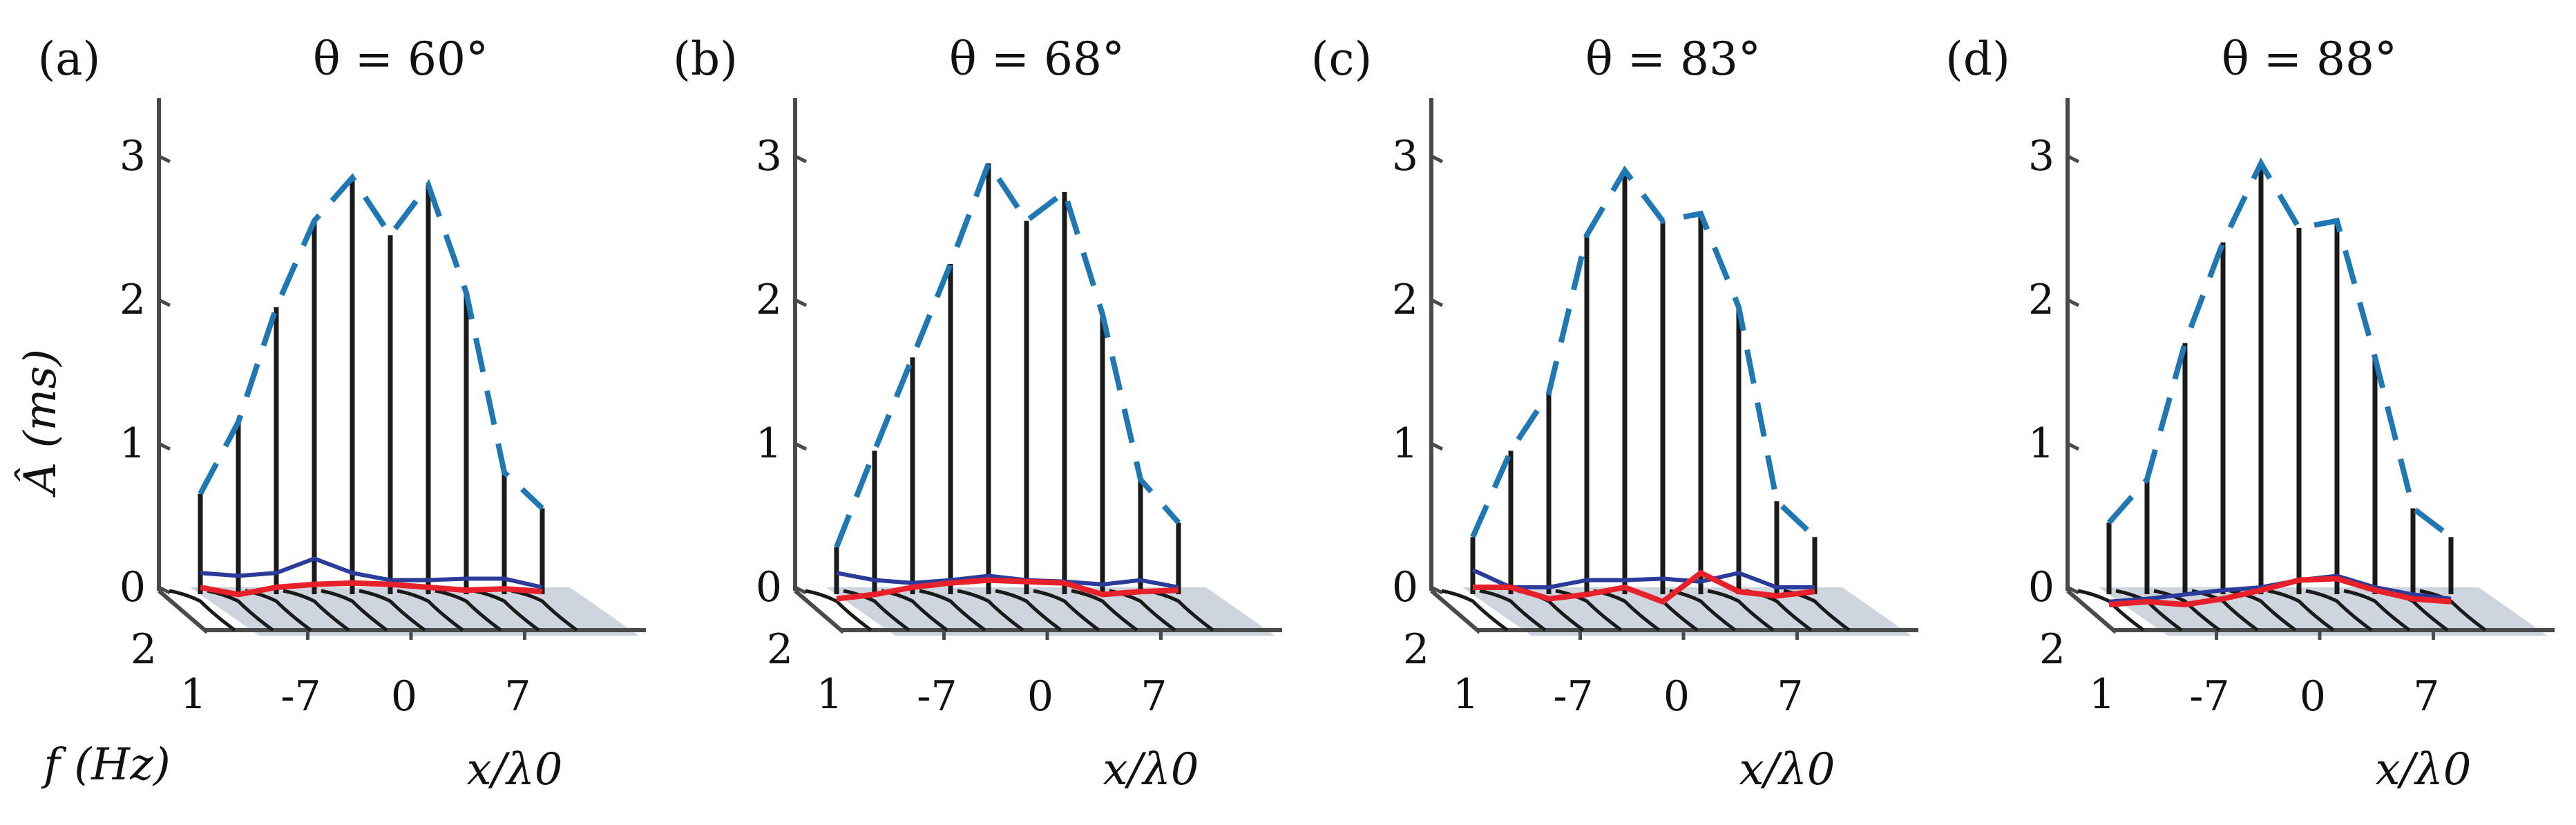 This screenshot has width=2576, height=825. I want to click on panel-title: θ = 60°, so click(401, 59).